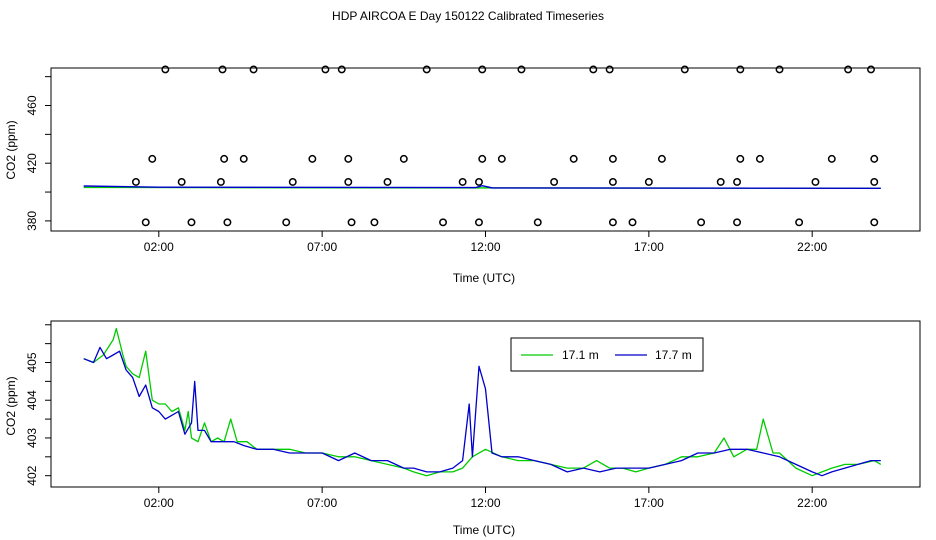 This screenshot has width=936, height=540. I want to click on top-x-tick-label: 22:00, so click(812, 247).